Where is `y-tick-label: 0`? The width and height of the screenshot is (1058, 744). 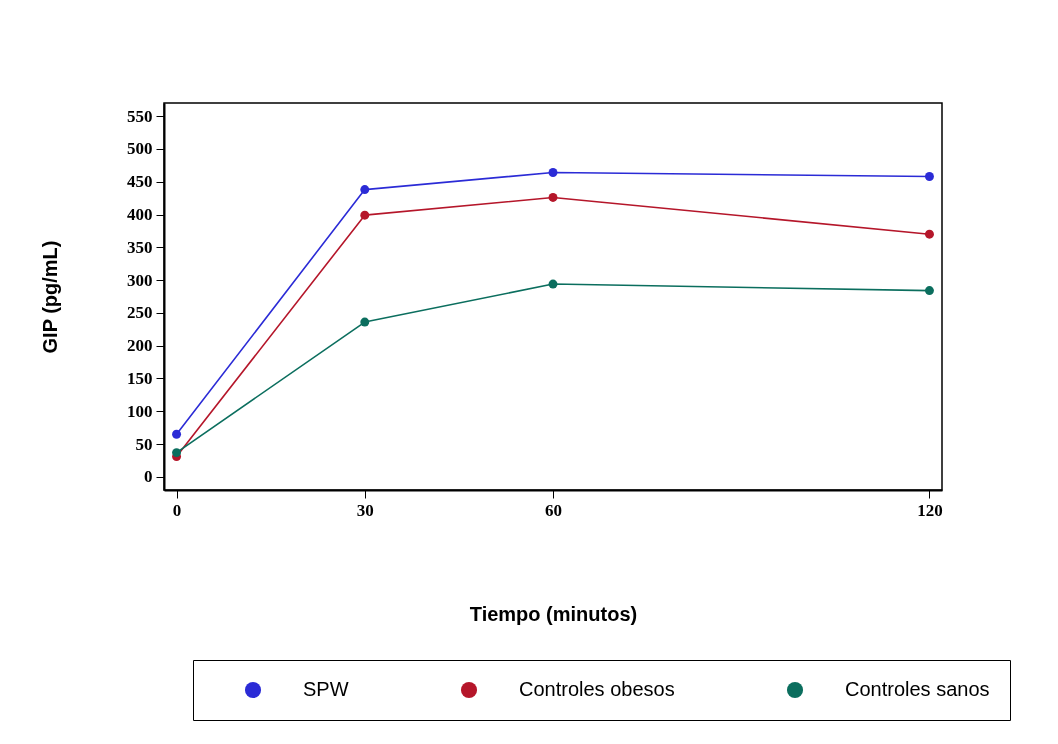
y-tick-label: 0 is located at coordinates (148, 477).